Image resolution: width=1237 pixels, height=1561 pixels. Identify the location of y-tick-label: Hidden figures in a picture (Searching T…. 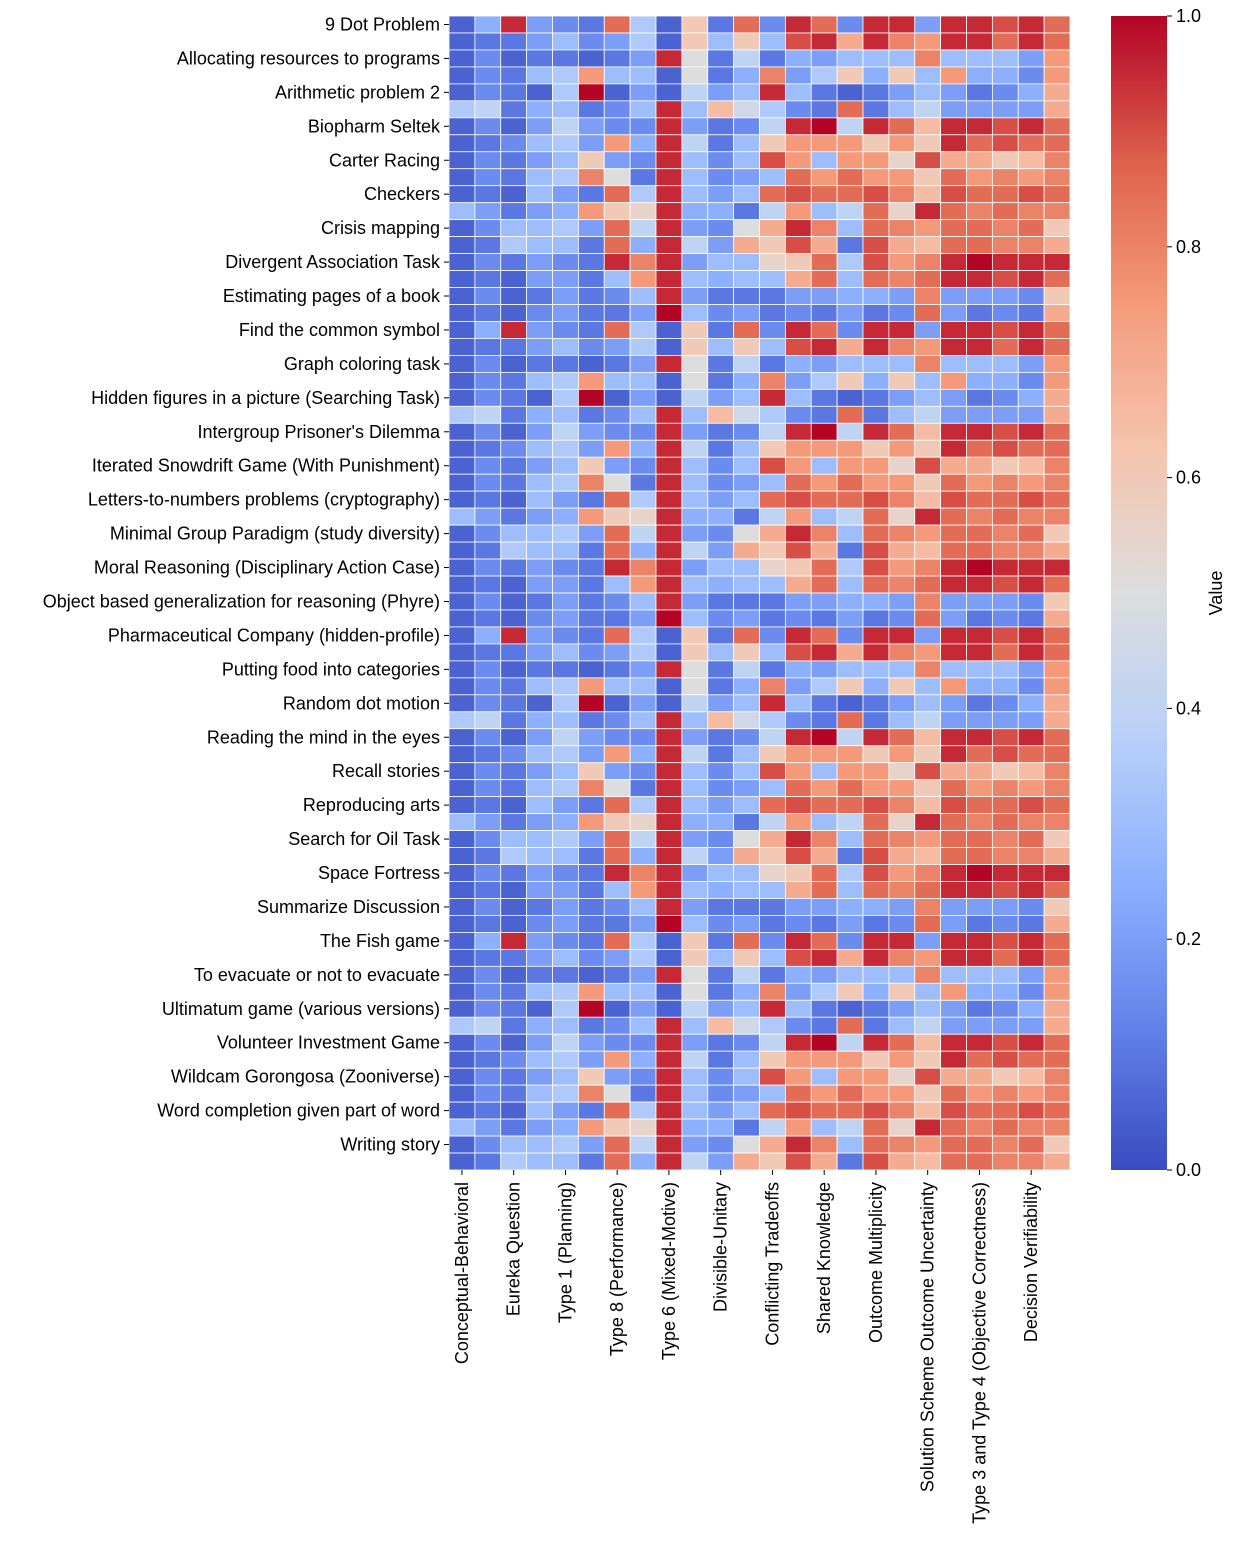
(265, 398).